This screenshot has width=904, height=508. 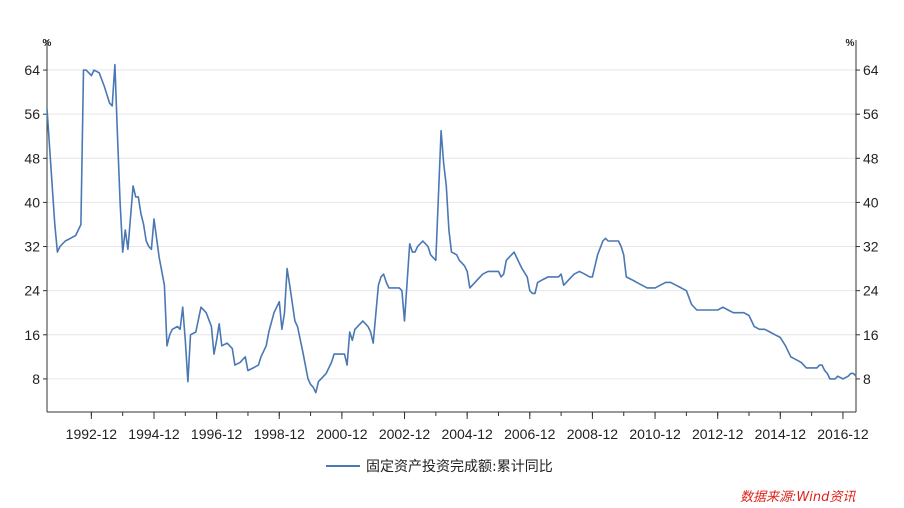 I want to click on x-tick-label: 1996-12, so click(x=217, y=434).